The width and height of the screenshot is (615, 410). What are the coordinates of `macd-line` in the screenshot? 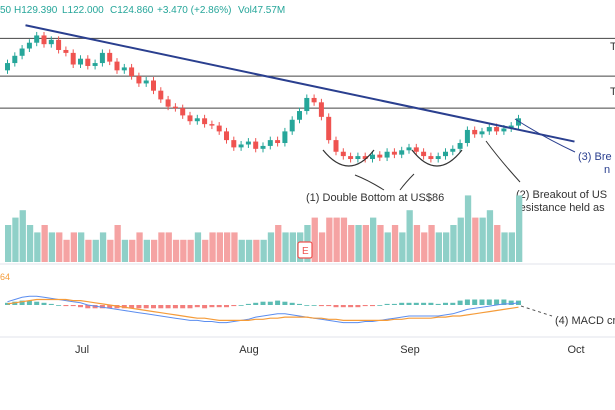 It's located at (263, 309).